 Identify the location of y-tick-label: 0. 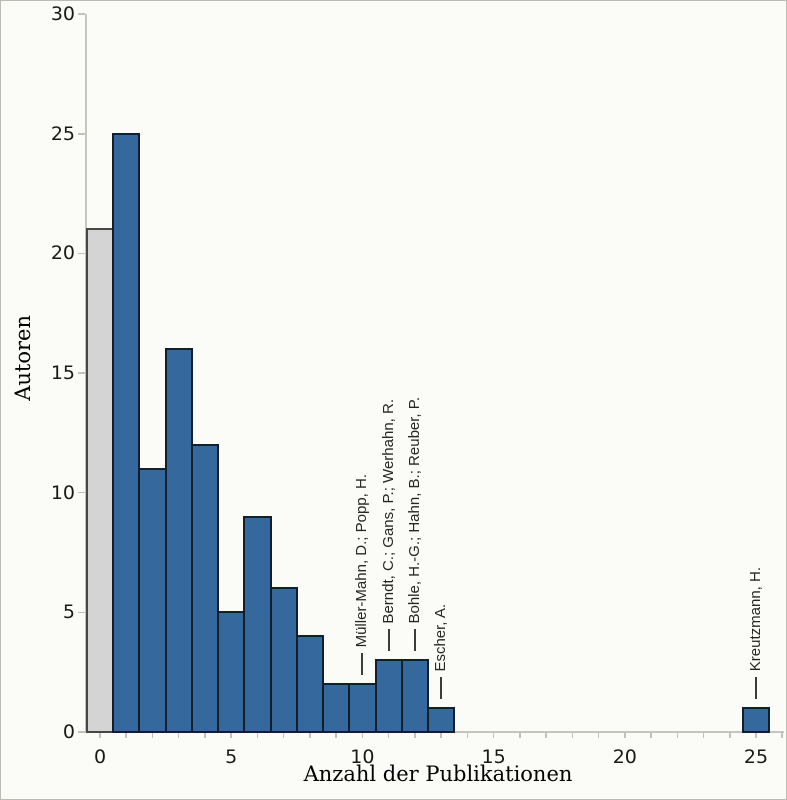
(68, 732).